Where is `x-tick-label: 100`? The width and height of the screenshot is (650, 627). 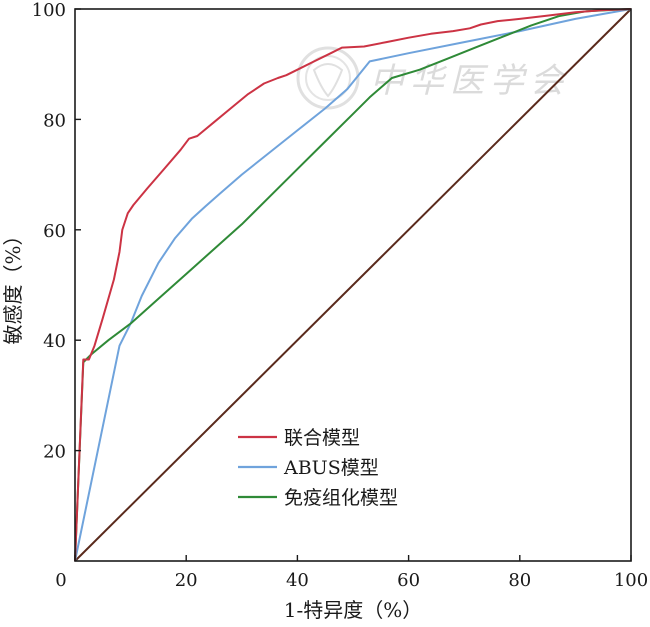
x-tick-label: 100 is located at coordinates (631, 580).